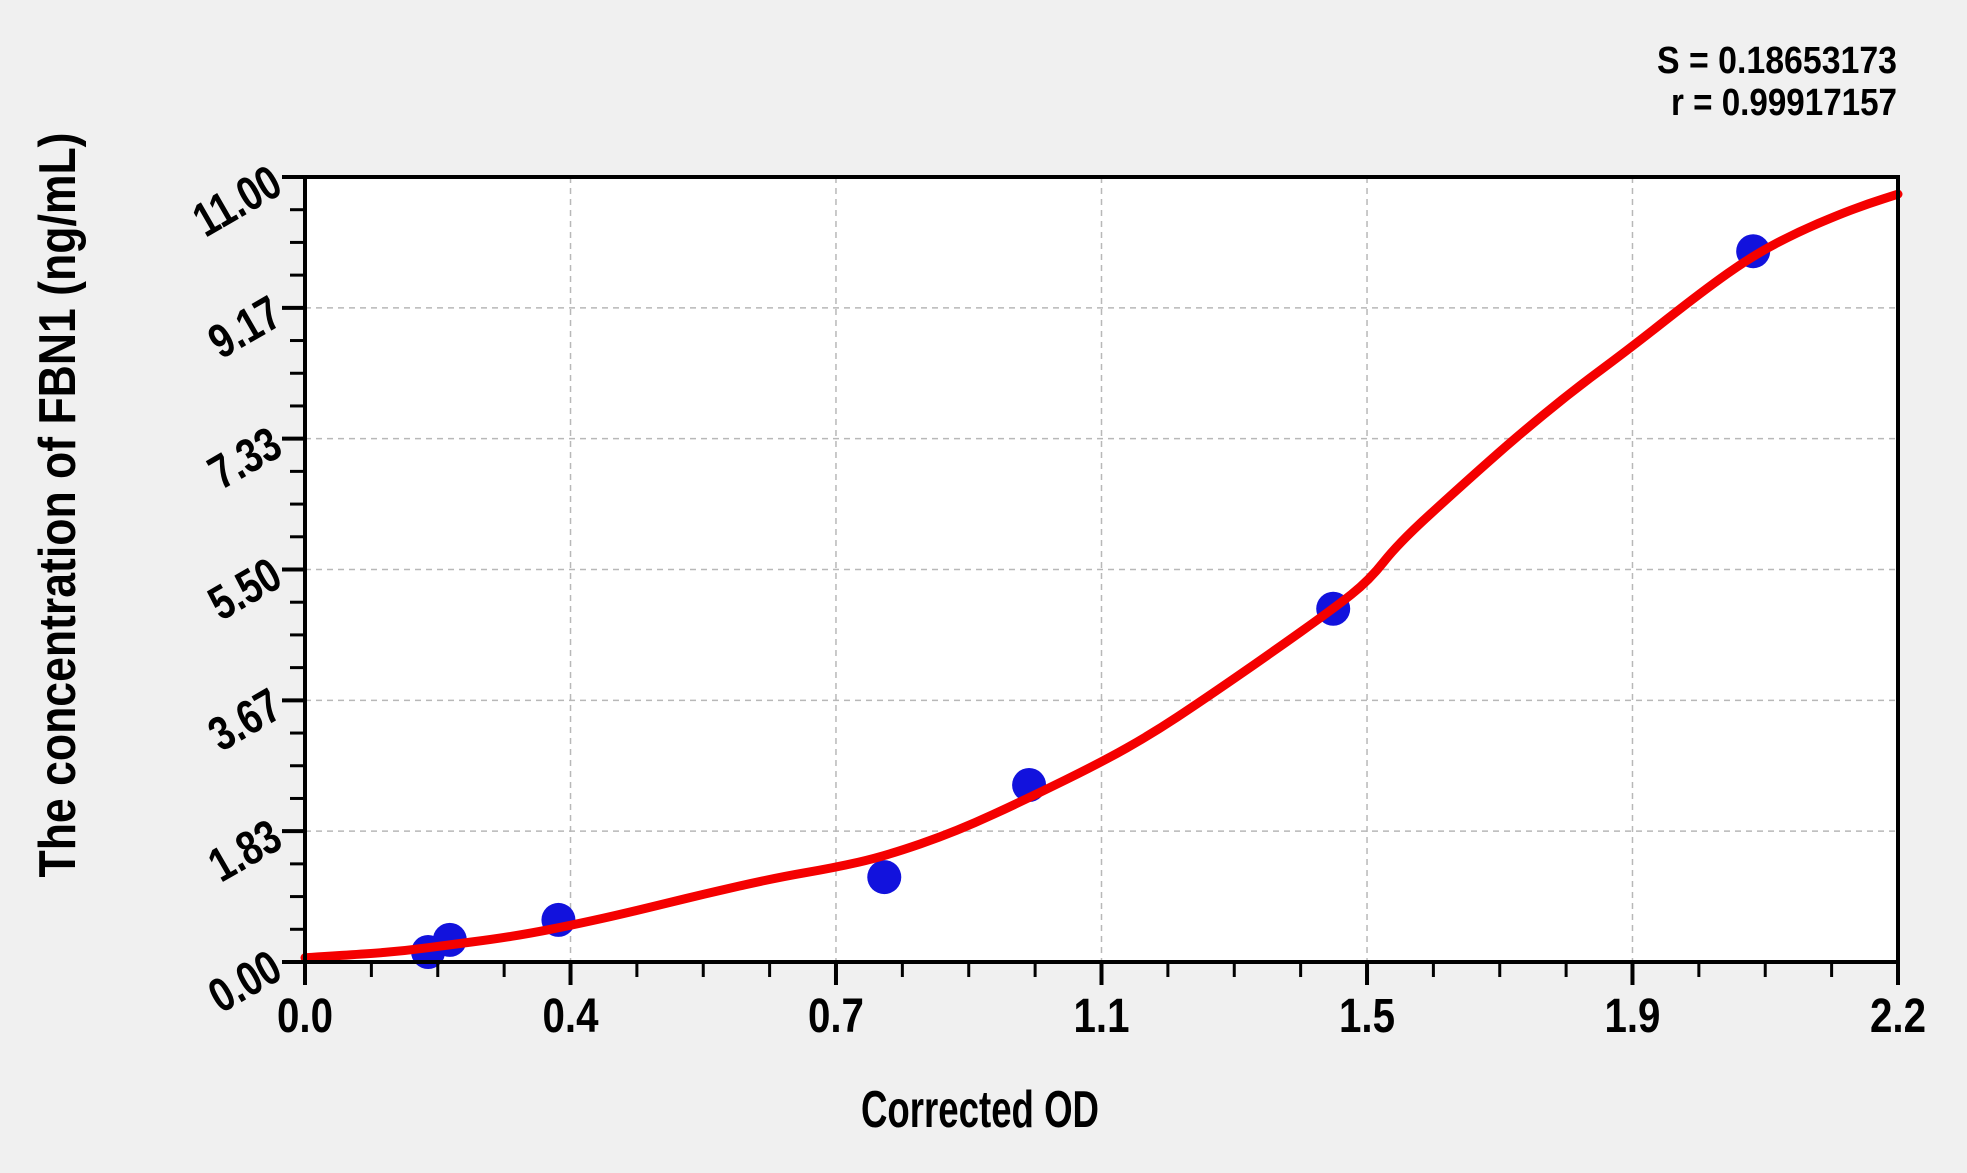 The width and height of the screenshot is (1967, 1173). Describe the element at coordinates (1777, 61) in the screenshot. I see `stat-s-value: S = 0.18653173` at that location.